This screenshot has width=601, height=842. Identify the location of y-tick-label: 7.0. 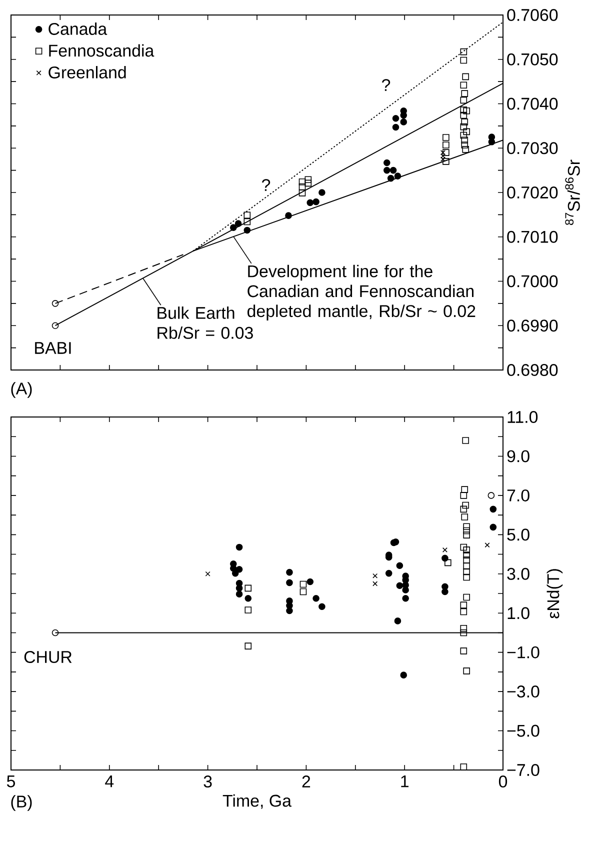
(518, 495).